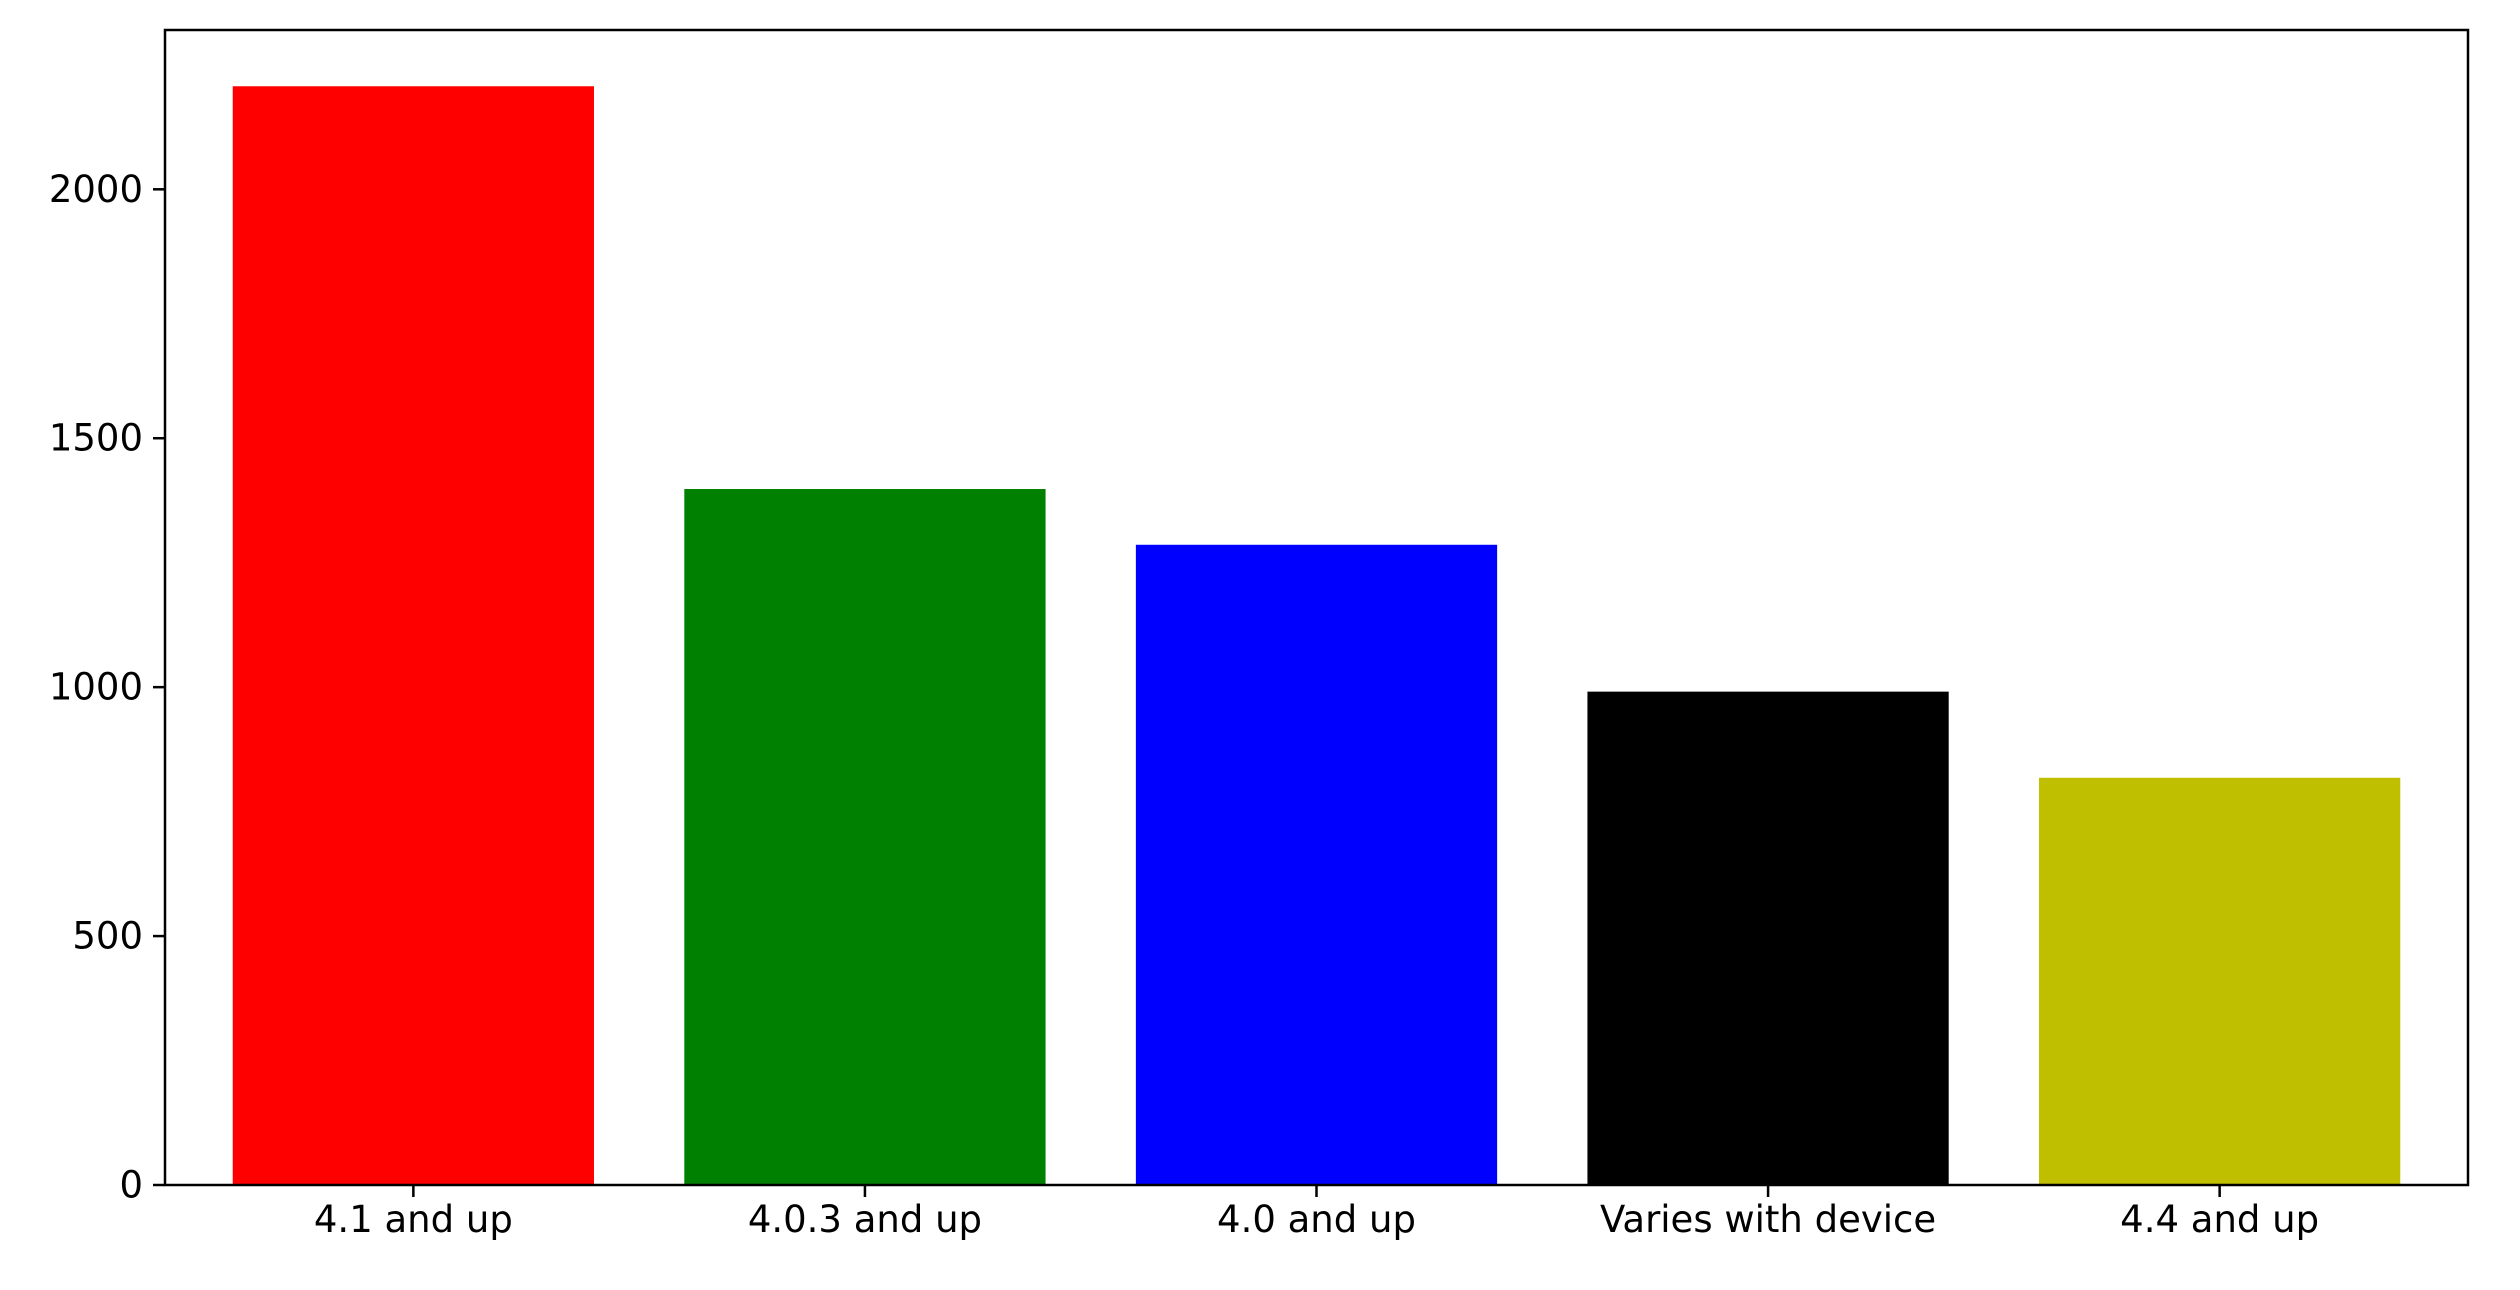 This screenshot has height=1290, width=2520. I want to click on y-tick-label-1: 500, so click(107, 936).